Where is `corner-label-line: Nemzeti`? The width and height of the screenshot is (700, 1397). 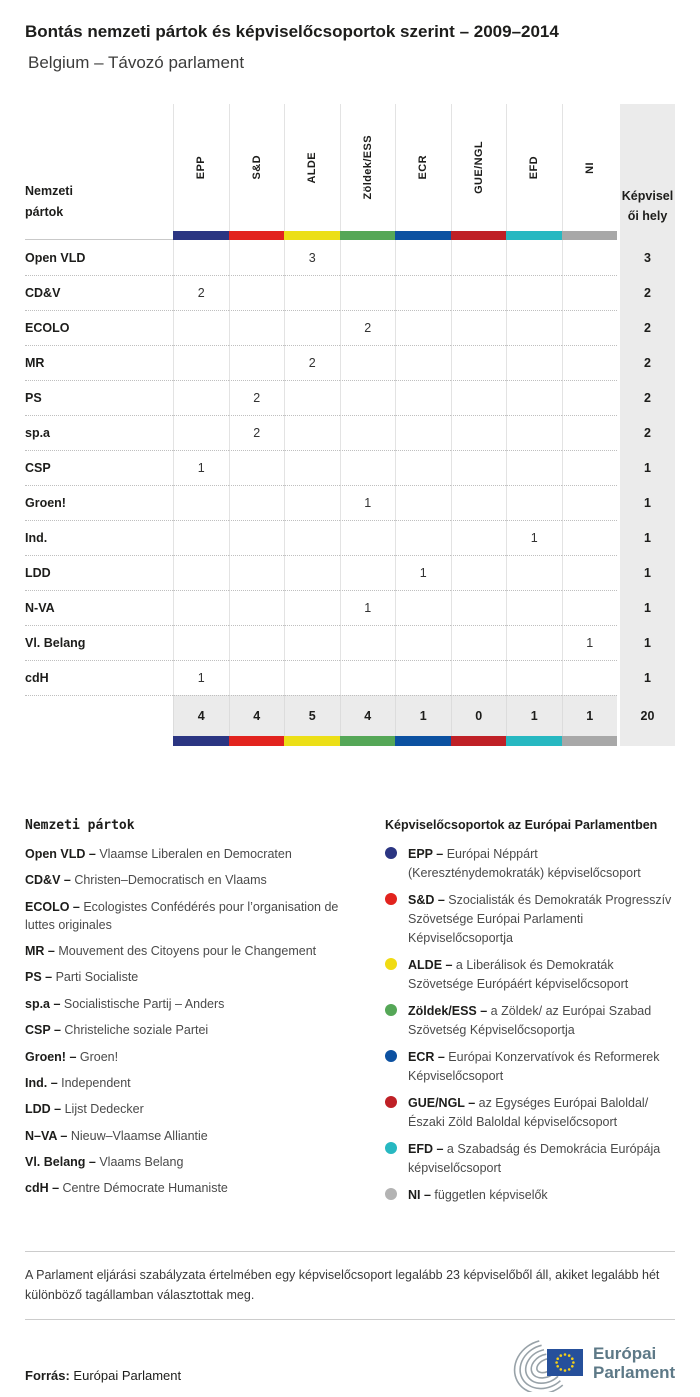
corner-label-line: Nemzeti is located at coordinates (49, 190).